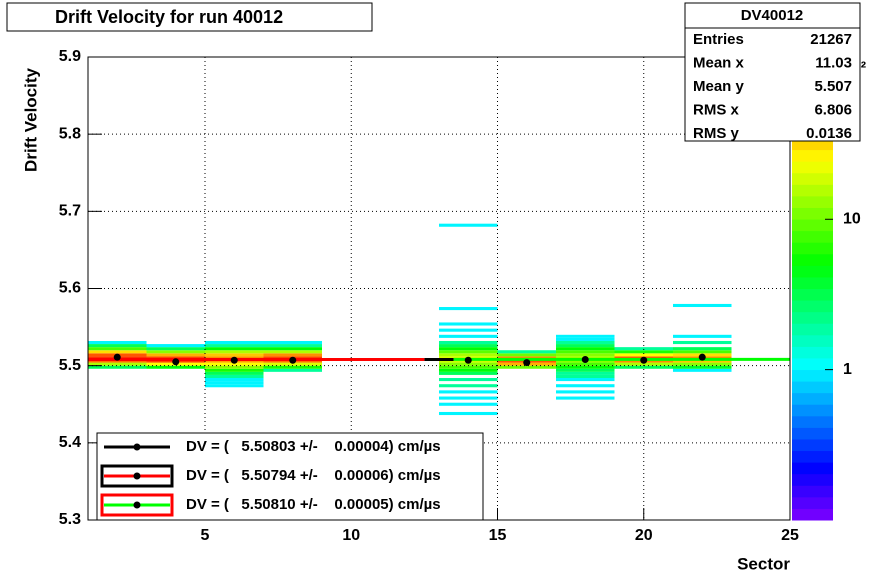  I want to click on stats-label: RMS x, so click(716, 109).